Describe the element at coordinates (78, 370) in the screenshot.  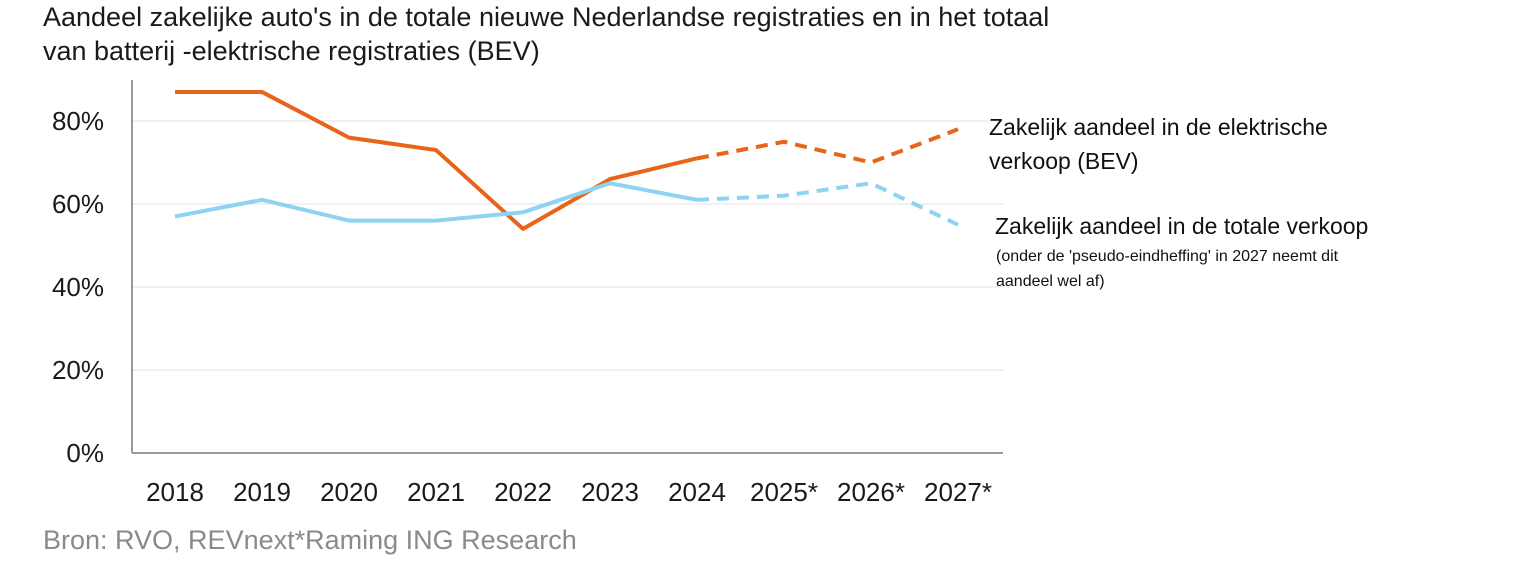
I see `y-tick-label: 20%` at that location.